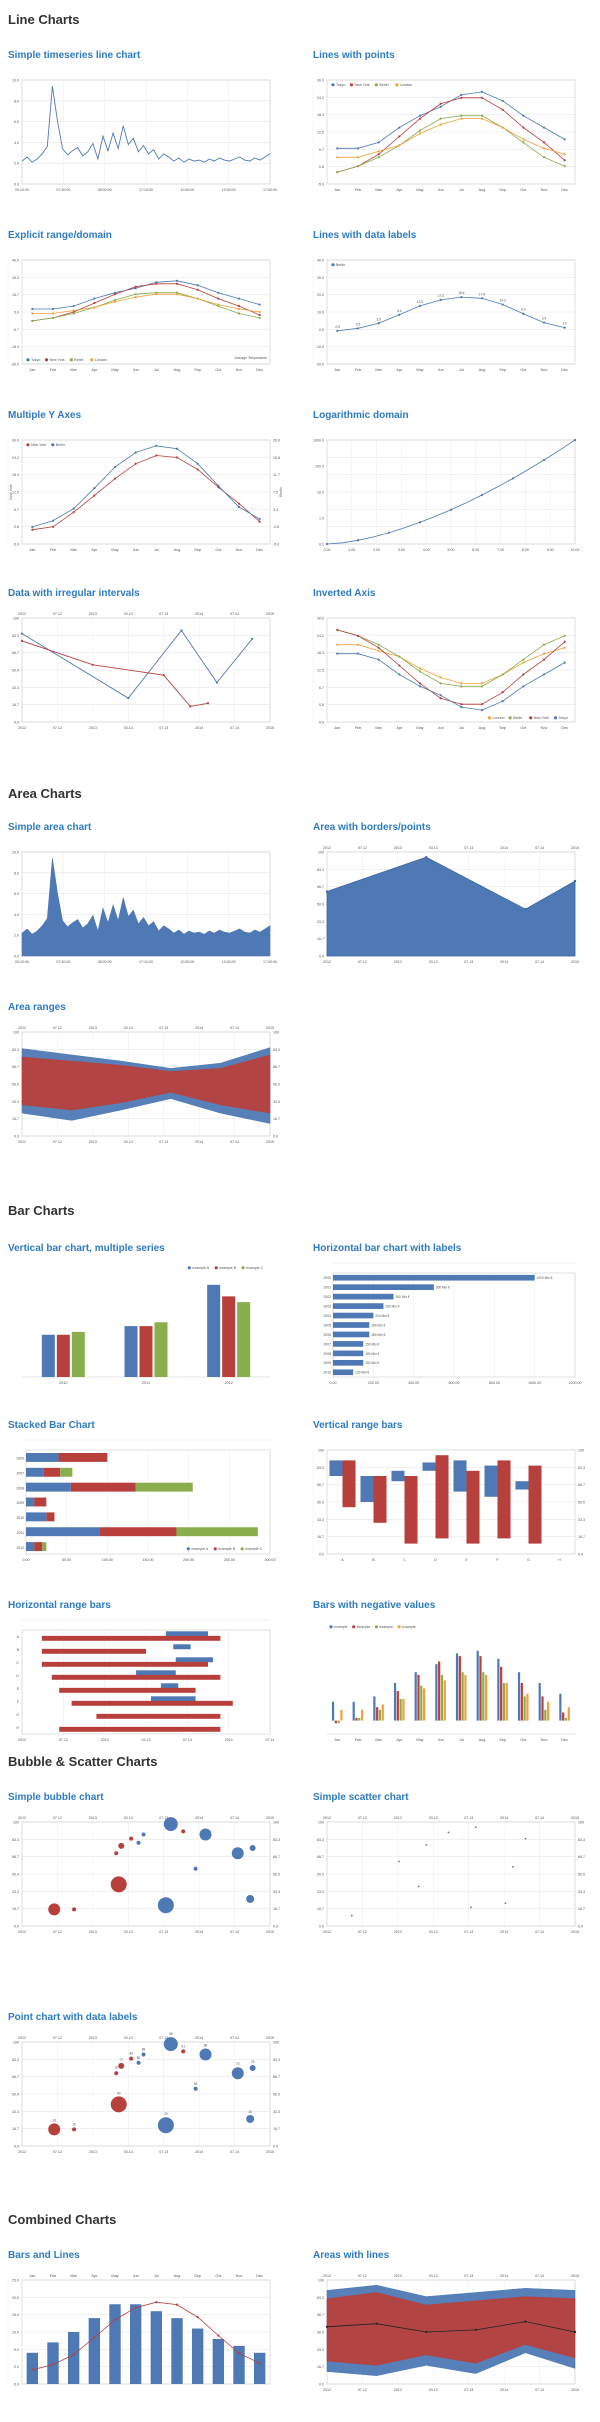 This screenshot has height=2422, width=600. Describe the element at coordinates (60, 235) in the screenshot. I see `chart-title-c3: Explicit range/domain` at that location.